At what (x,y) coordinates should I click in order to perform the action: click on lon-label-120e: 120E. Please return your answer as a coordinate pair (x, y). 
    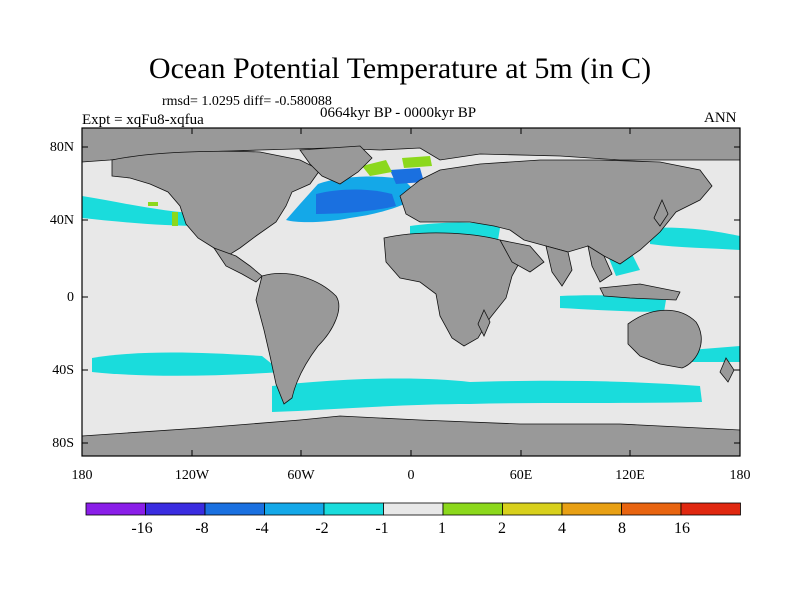
    Looking at the image, I should click on (630, 475).